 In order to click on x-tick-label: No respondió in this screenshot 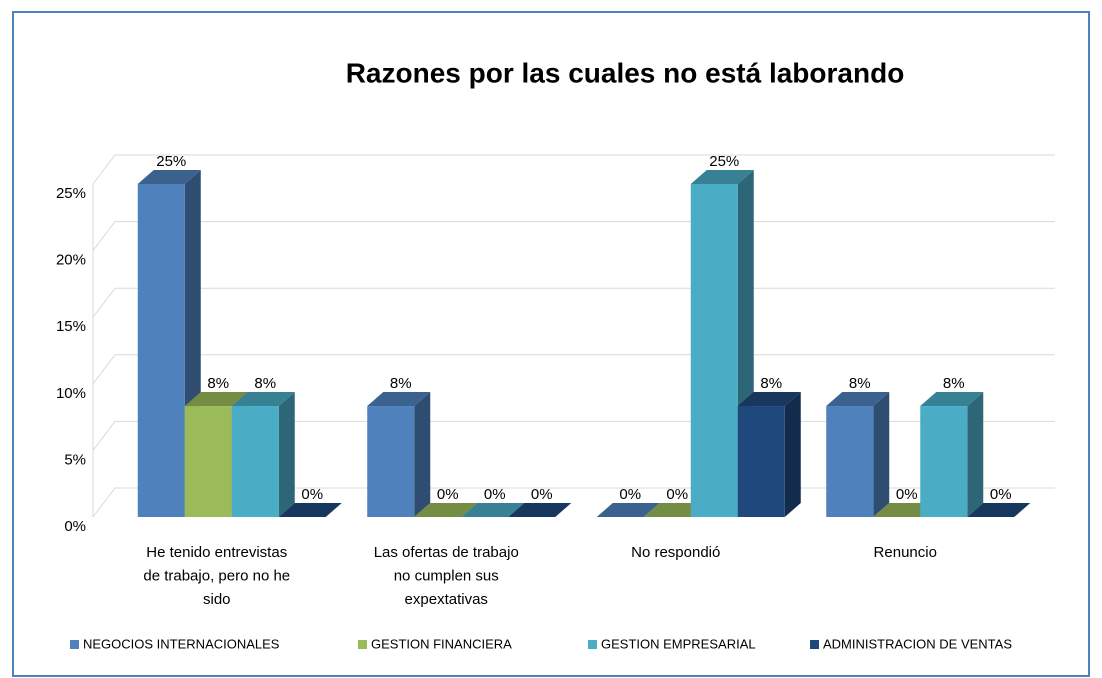, I will do `click(675, 552)`.